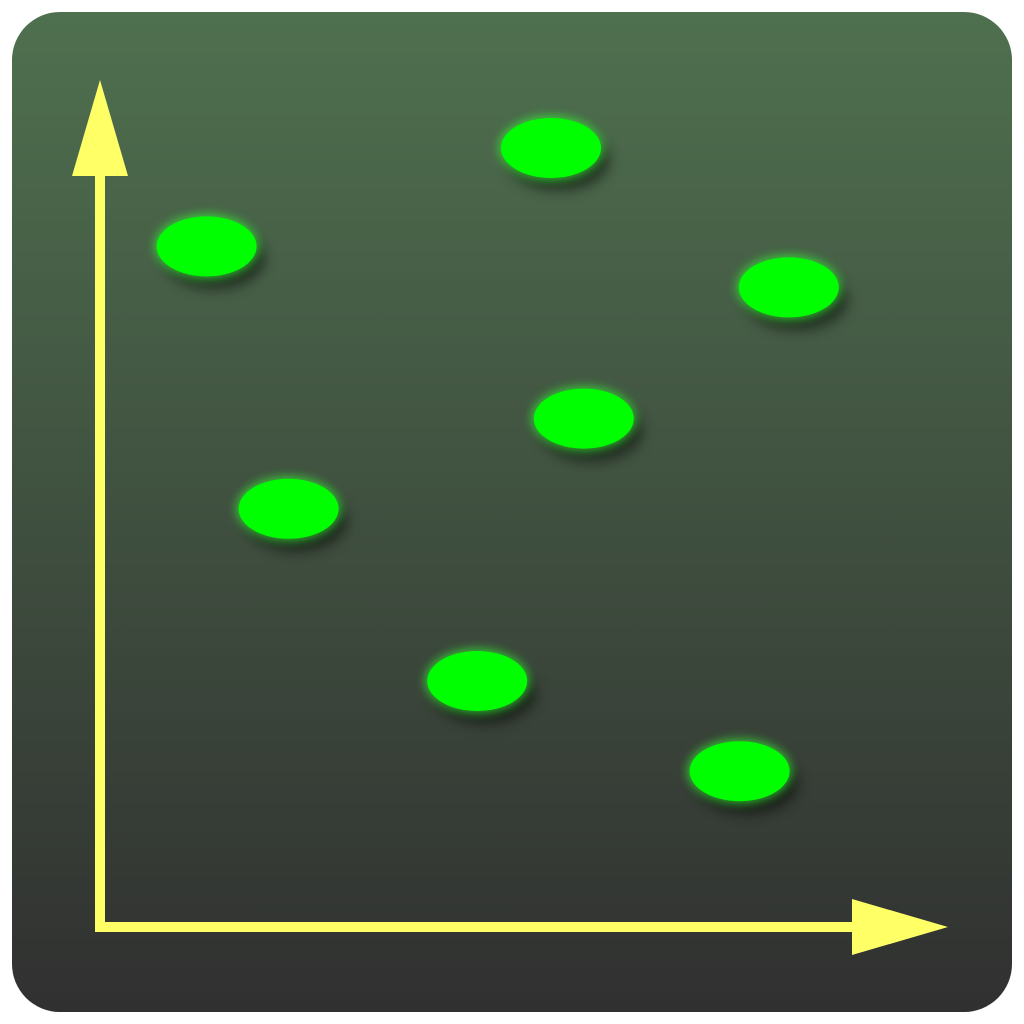  What do you see at coordinates (100, 128) in the screenshot?
I see `y-axis-arrowhead` at bounding box center [100, 128].